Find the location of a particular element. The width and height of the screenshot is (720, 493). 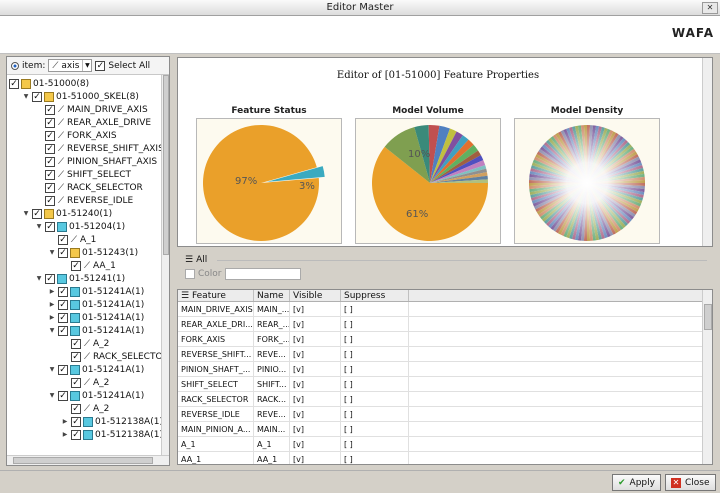

col-name-header: Name is located at coordinates (272, 295).